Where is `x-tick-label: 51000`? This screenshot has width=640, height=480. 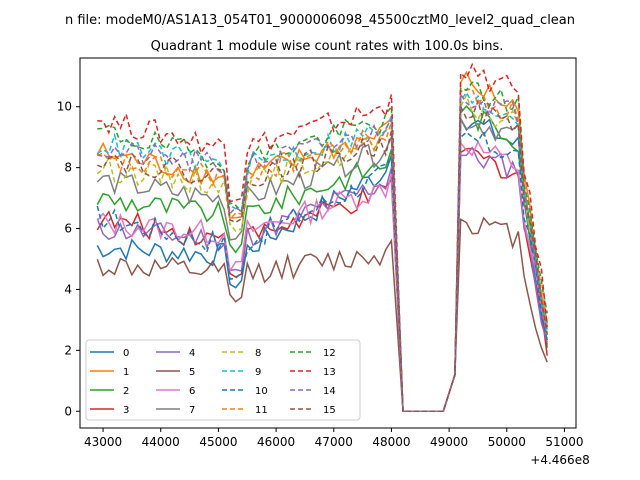 x-tick-label: 51000 is located at coordinates (564, 442).